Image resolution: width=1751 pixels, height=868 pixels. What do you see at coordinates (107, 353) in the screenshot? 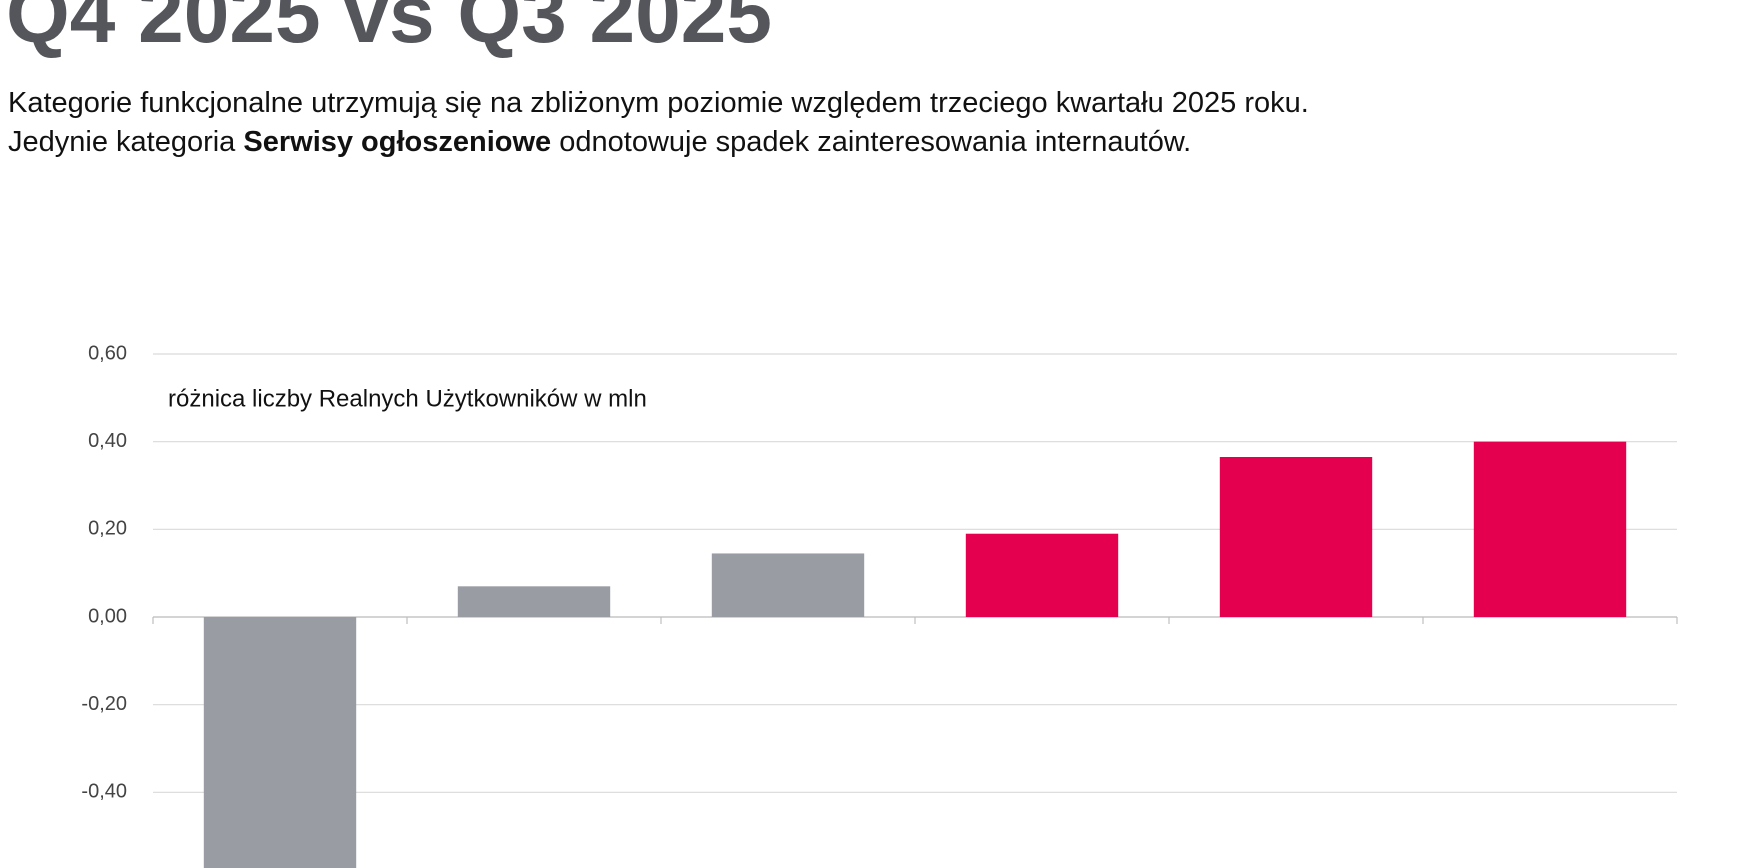
I see `y-tick-label: 0,60` at bounding box center [107, 353].